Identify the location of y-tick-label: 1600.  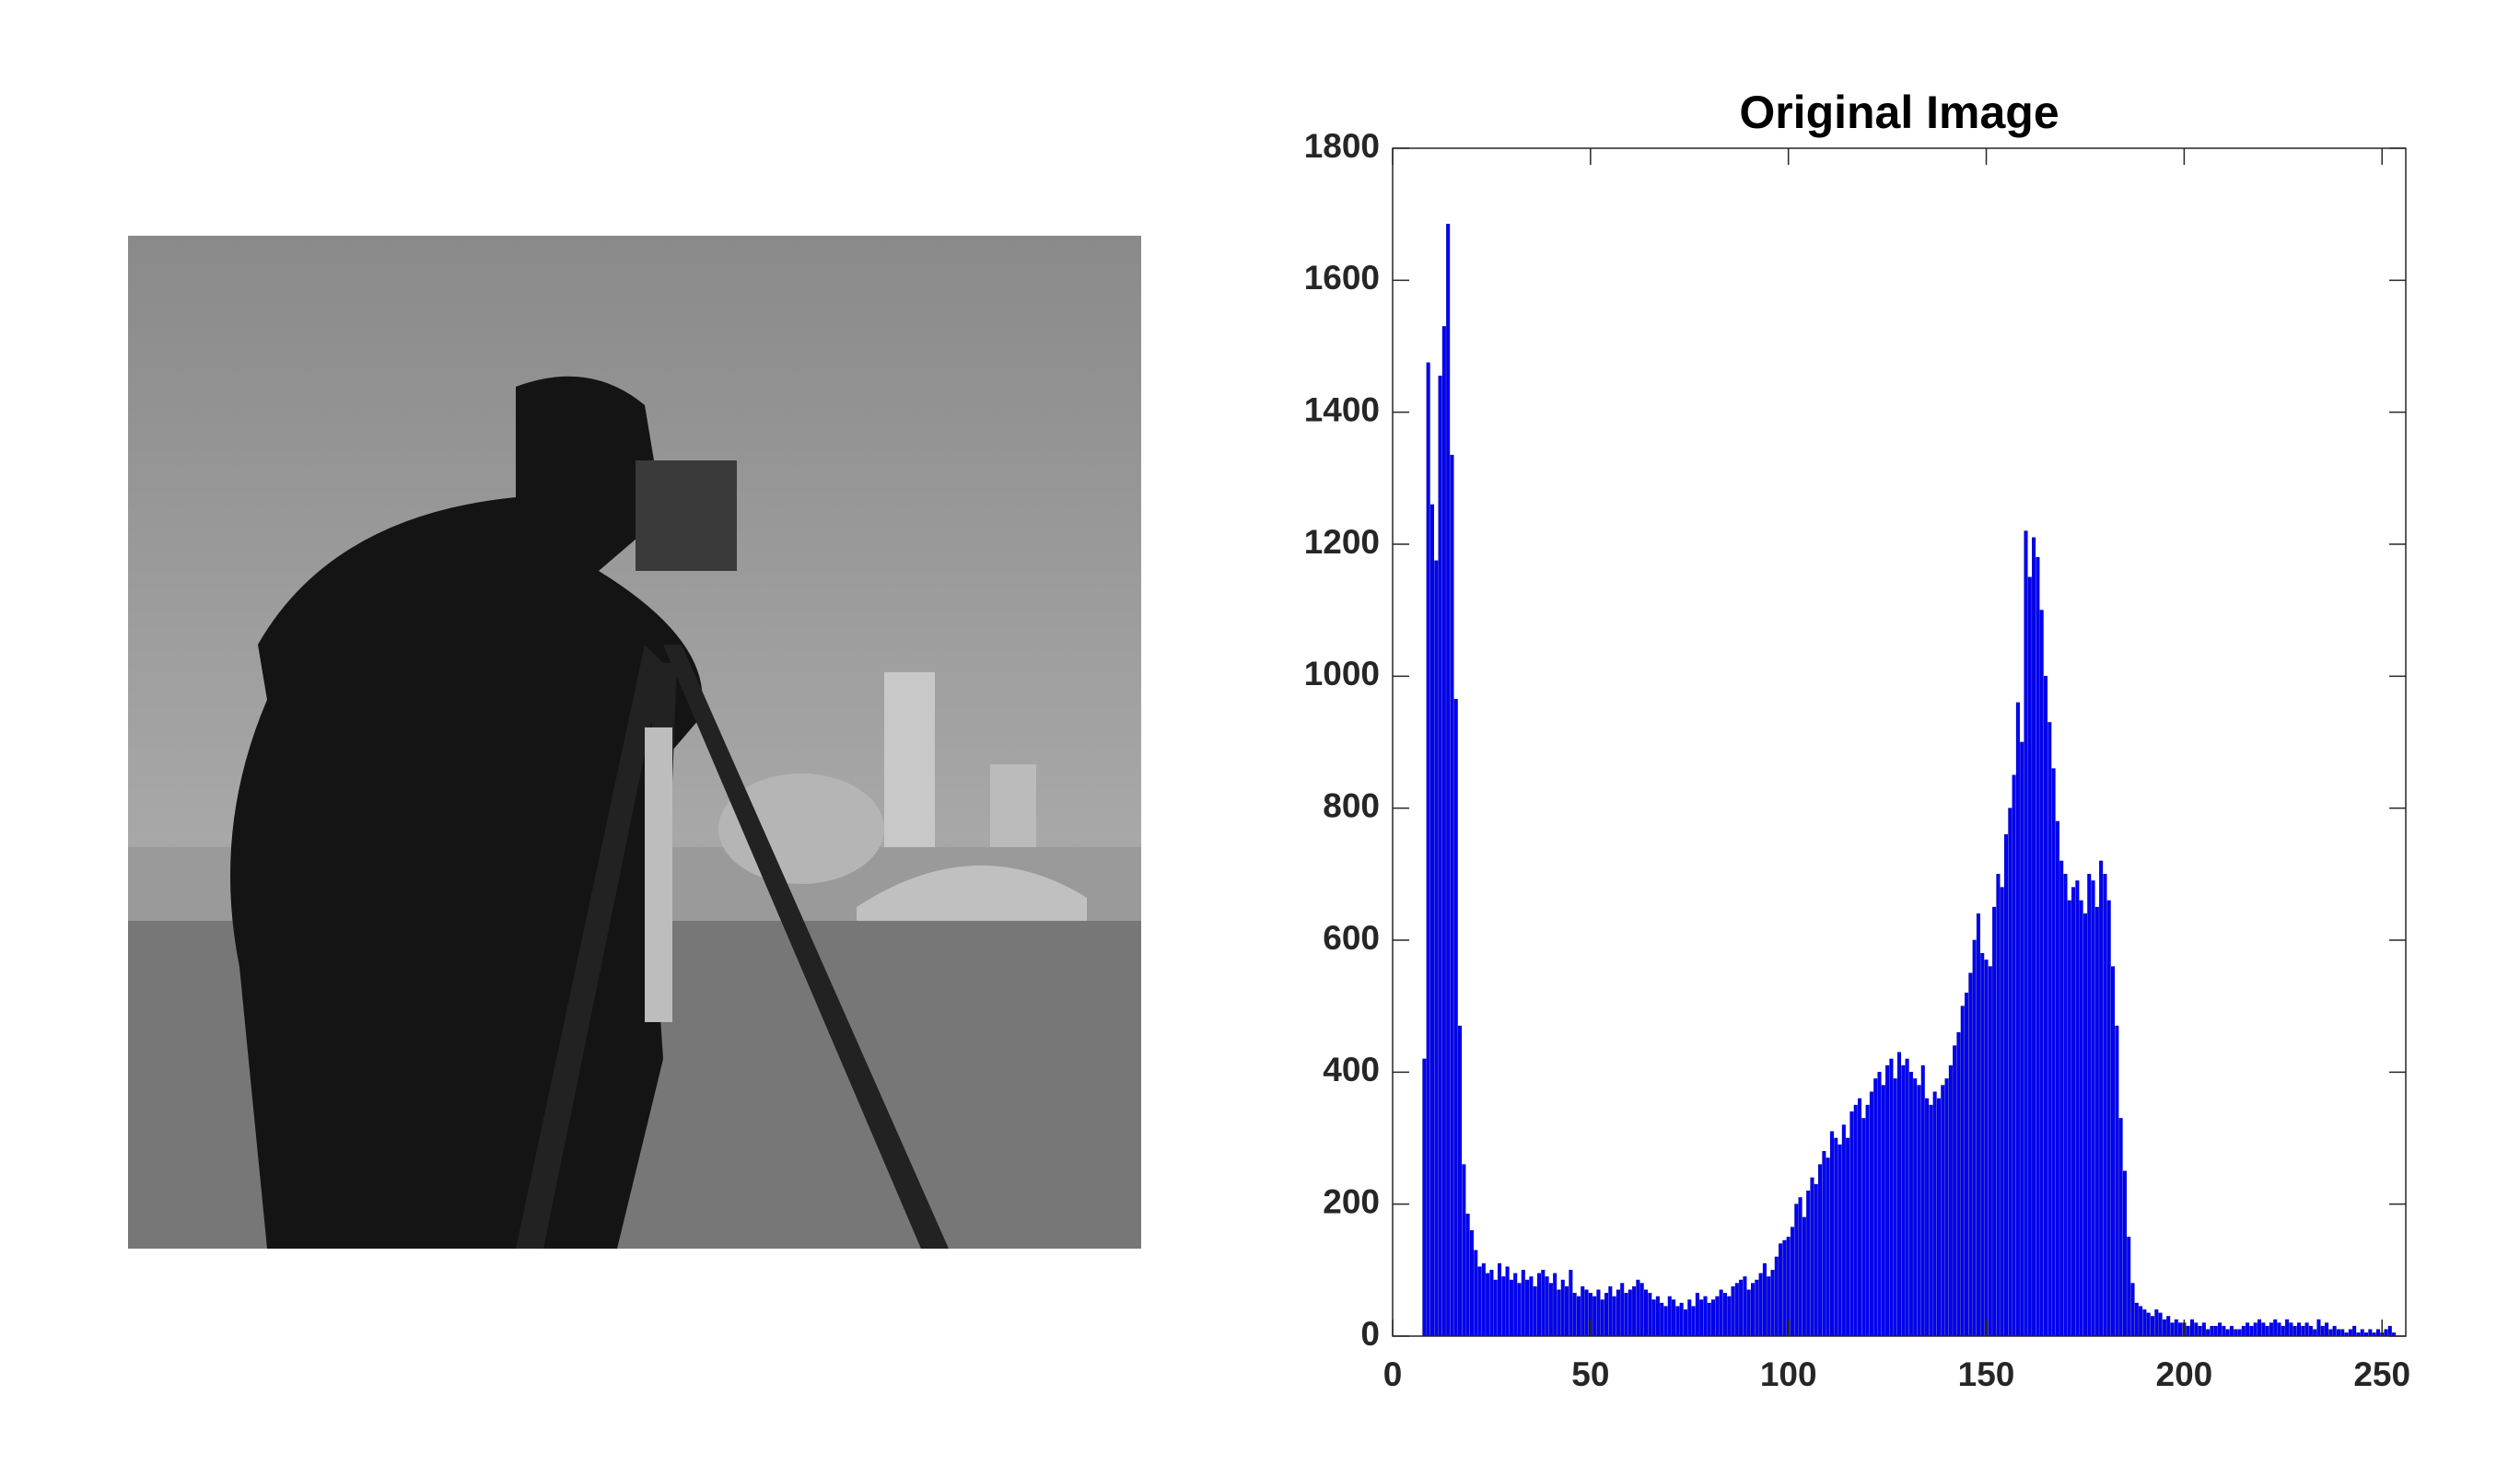
(1342, 278).